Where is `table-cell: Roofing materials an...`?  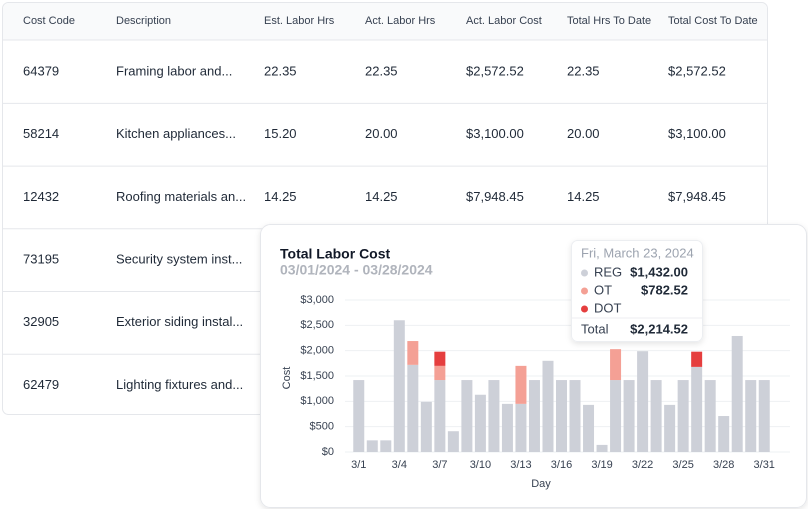 table-cell: Roofing materials an... is located at coordinates (181, 196).